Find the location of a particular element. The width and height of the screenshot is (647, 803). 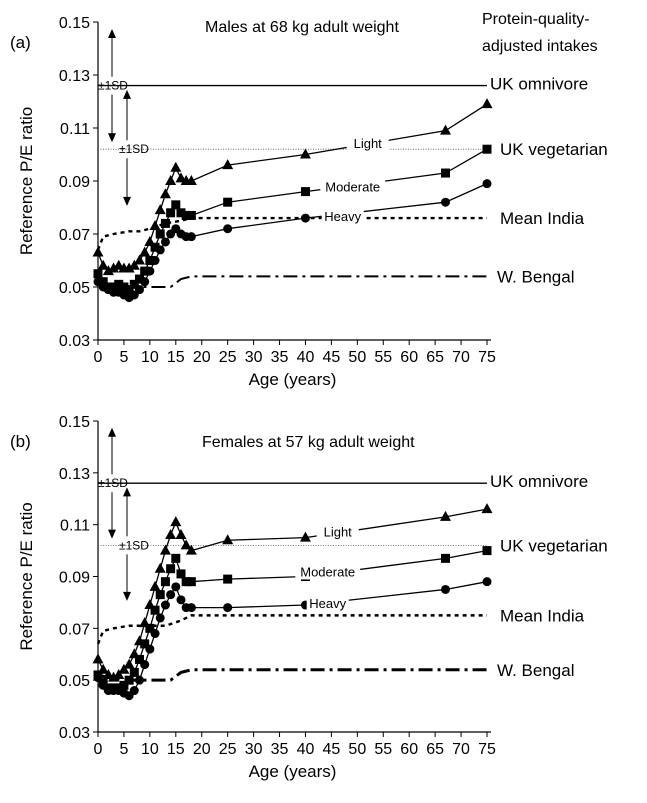

y-tick-label: 0.09 is located at coordinates (74, 182).